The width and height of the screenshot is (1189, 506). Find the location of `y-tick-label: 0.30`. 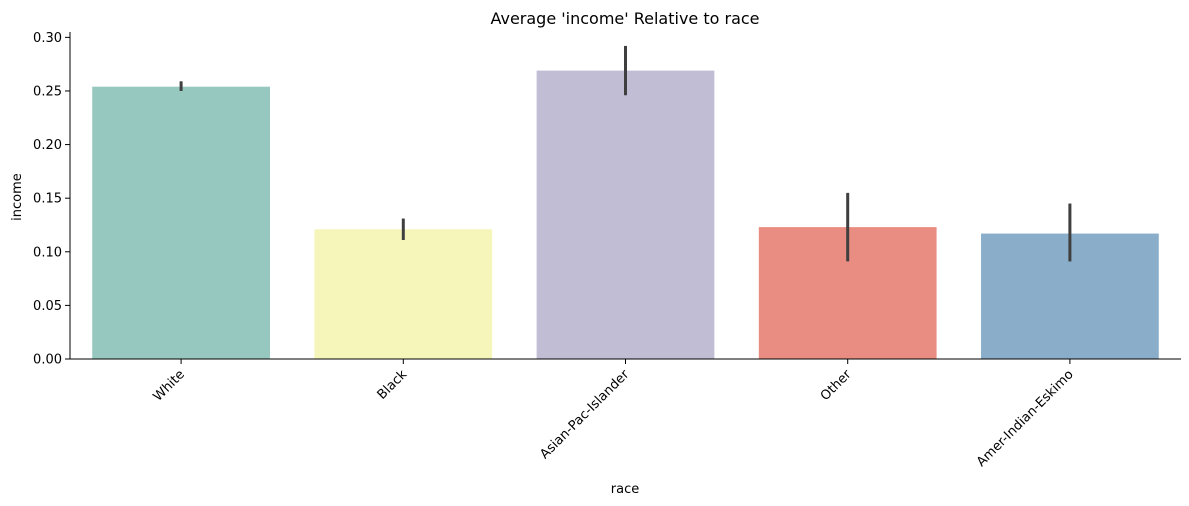

y-tick-label: 0.30 is located at coordinates (47, 38).